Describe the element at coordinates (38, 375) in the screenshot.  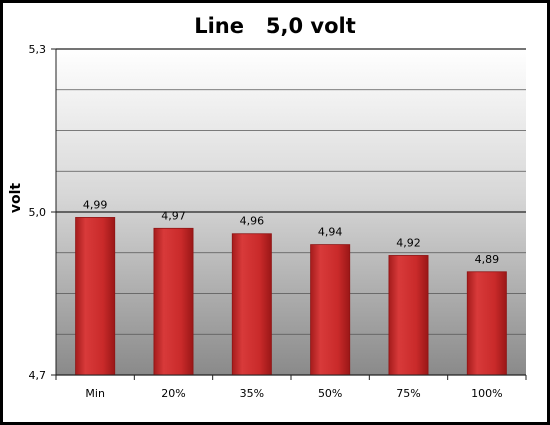
I see `y-tick-label: 4,7` at that location.